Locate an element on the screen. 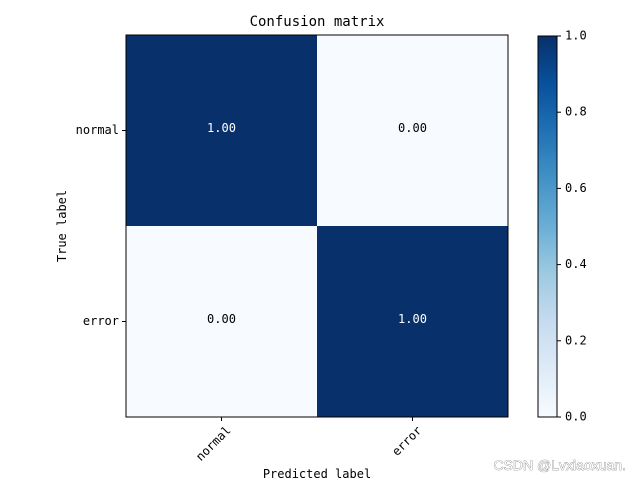 This screenshot has width=640, height=480. colorbar-gradient is located at coordinates (547, 226).